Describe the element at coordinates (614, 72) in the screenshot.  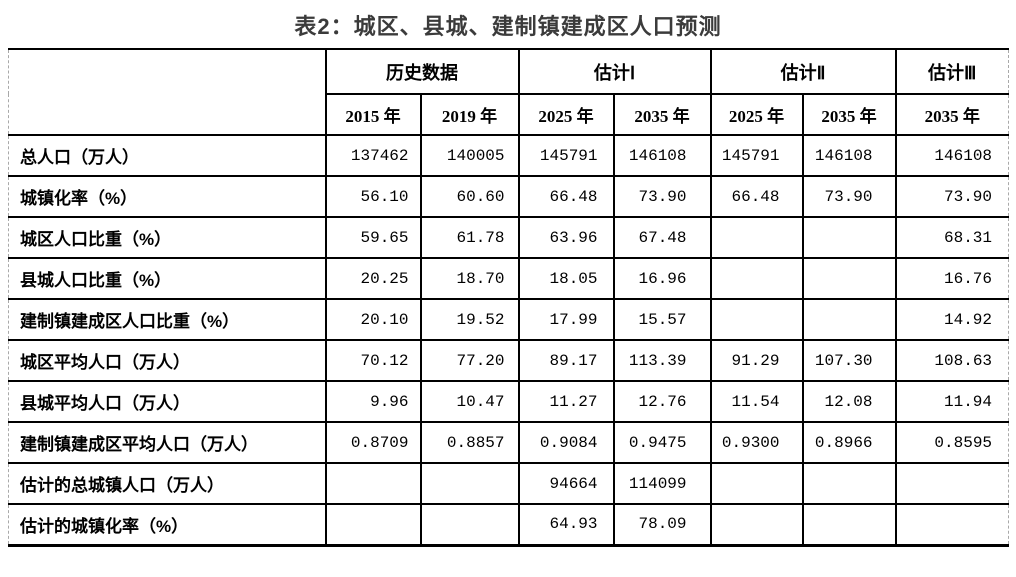
I see `header-group-cell: 估计Ⅰ` at that location.